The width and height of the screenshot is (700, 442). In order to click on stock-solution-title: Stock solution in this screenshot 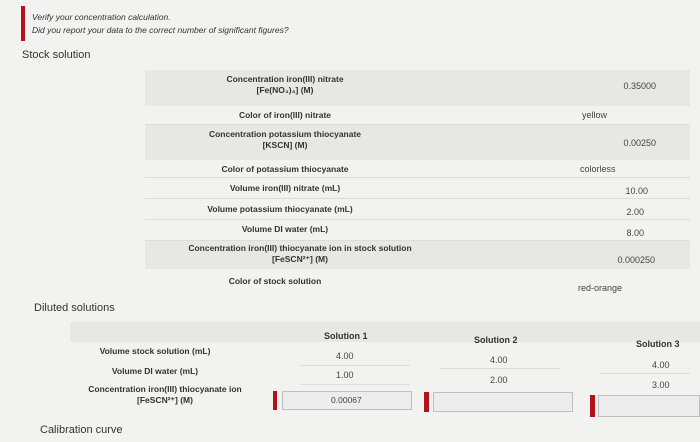, I will do `click(56, 55)`.